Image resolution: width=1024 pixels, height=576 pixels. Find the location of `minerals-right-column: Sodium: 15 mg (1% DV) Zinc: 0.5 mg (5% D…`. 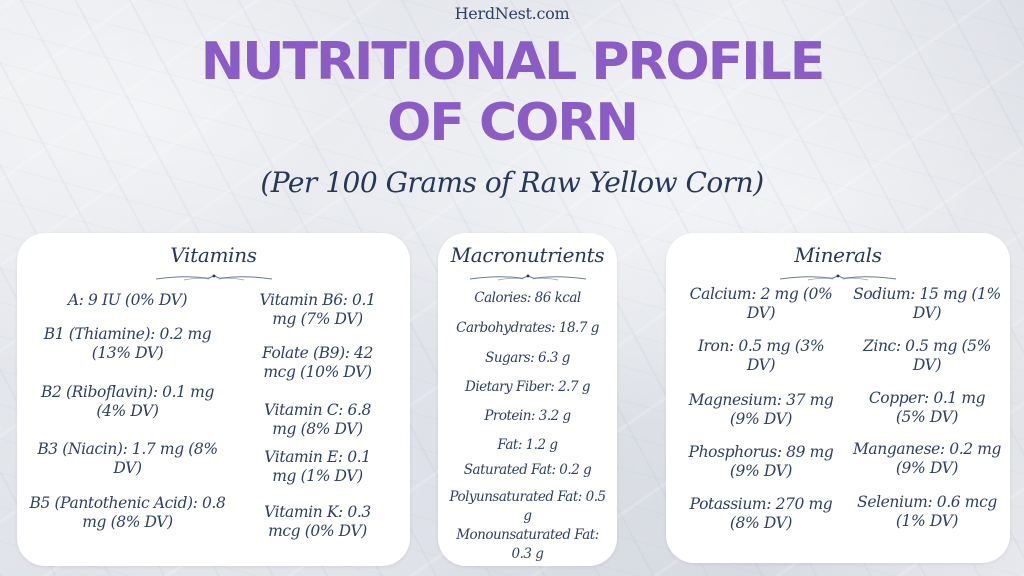

minerals-right-column: Sodium: 15 mg (1% DV) Zinc: 0.5 mg (5% D… is located at coordinates (927, 420).